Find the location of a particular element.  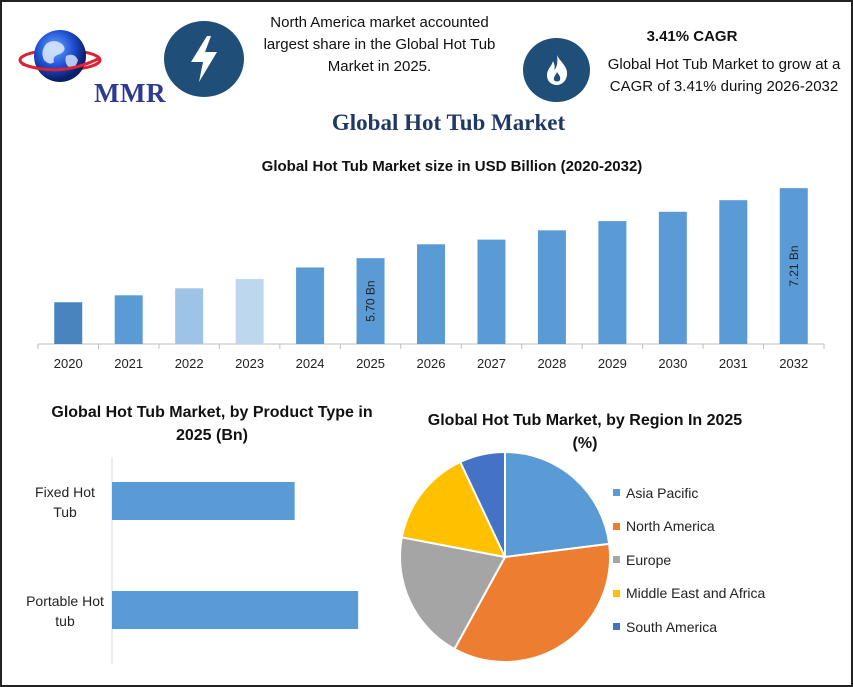

legend-item: Middle East and Africa is located at coordinates (689, 594).